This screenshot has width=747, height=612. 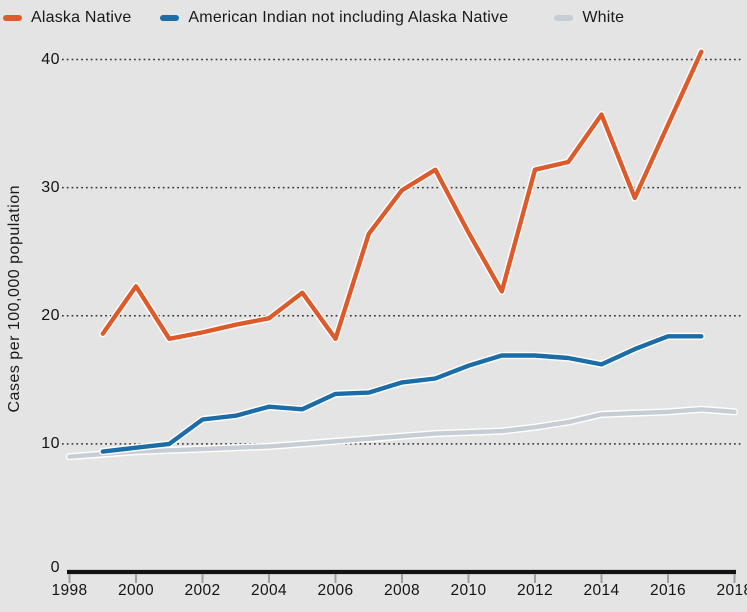 What do you see at coordinates (50, 315) in the screenshot?
I see `y-tick-label-20: 20` at bounding box center [50, 315].